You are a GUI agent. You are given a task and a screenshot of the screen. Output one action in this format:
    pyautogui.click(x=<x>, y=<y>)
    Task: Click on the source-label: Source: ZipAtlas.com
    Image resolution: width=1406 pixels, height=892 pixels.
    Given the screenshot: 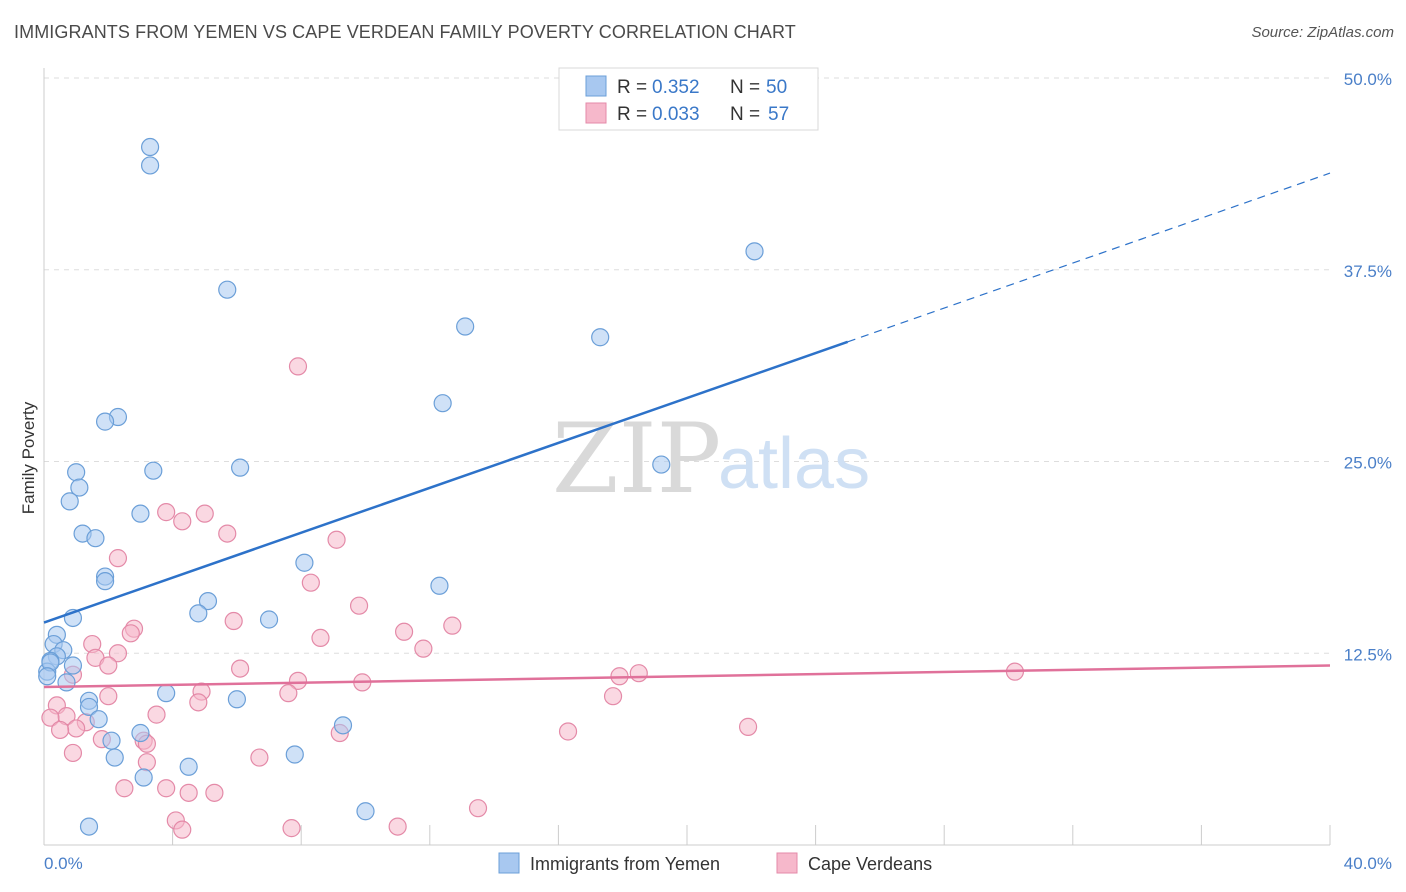 What is the action you would take?
    pyautogui.click(x=1322, y=32)
    